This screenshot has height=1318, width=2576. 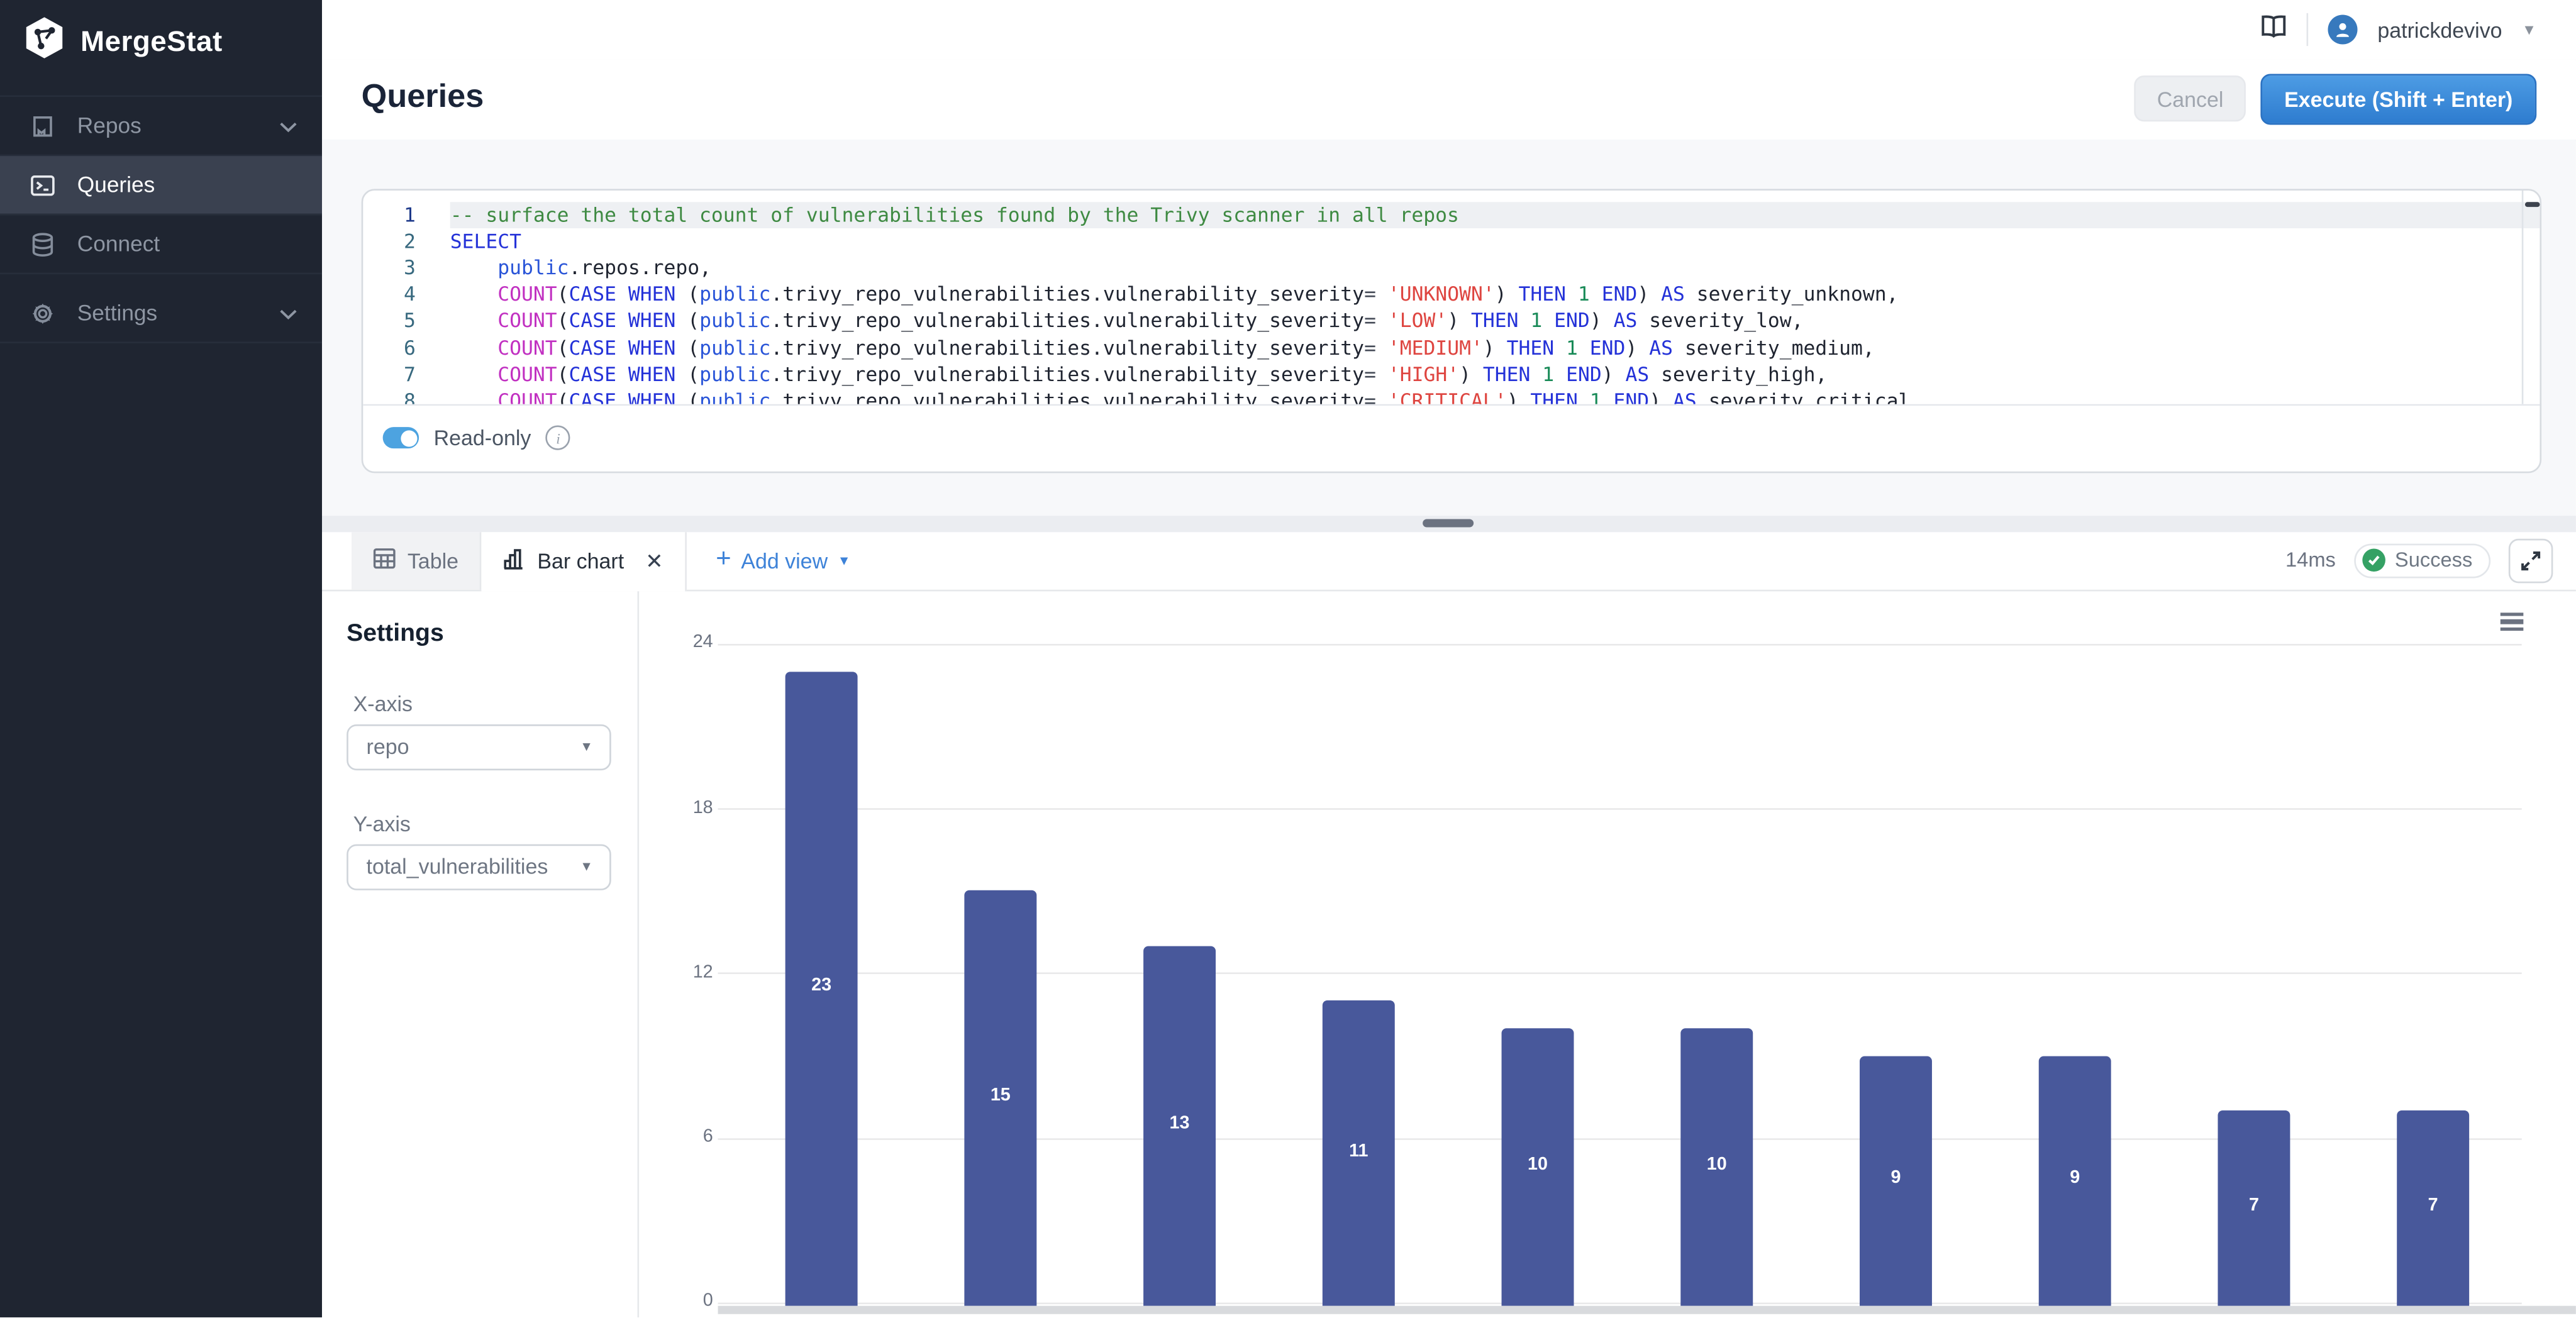 I want to click on readonly-label: Read-only, so click(x=482, y=438).